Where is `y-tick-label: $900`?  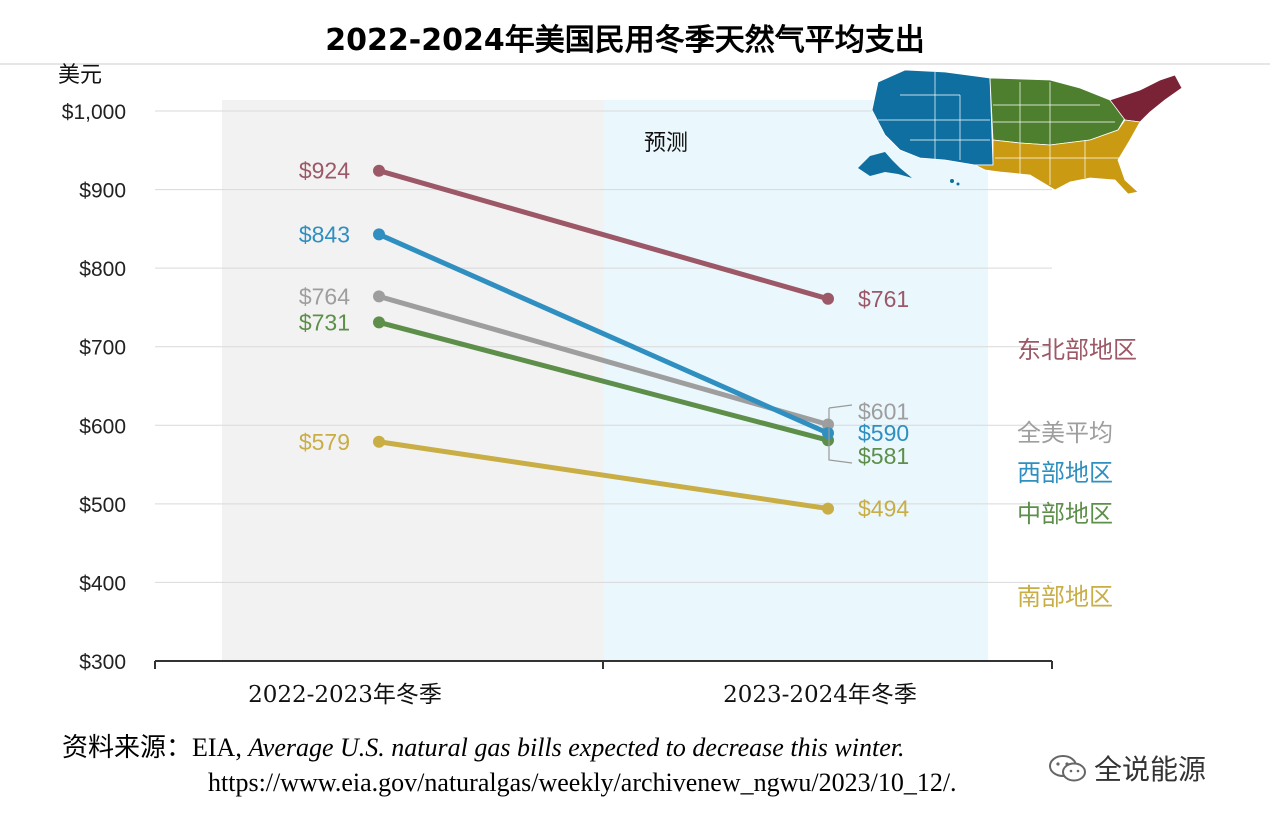 y-tick-label: $900 is located at coordinates (102, 191).